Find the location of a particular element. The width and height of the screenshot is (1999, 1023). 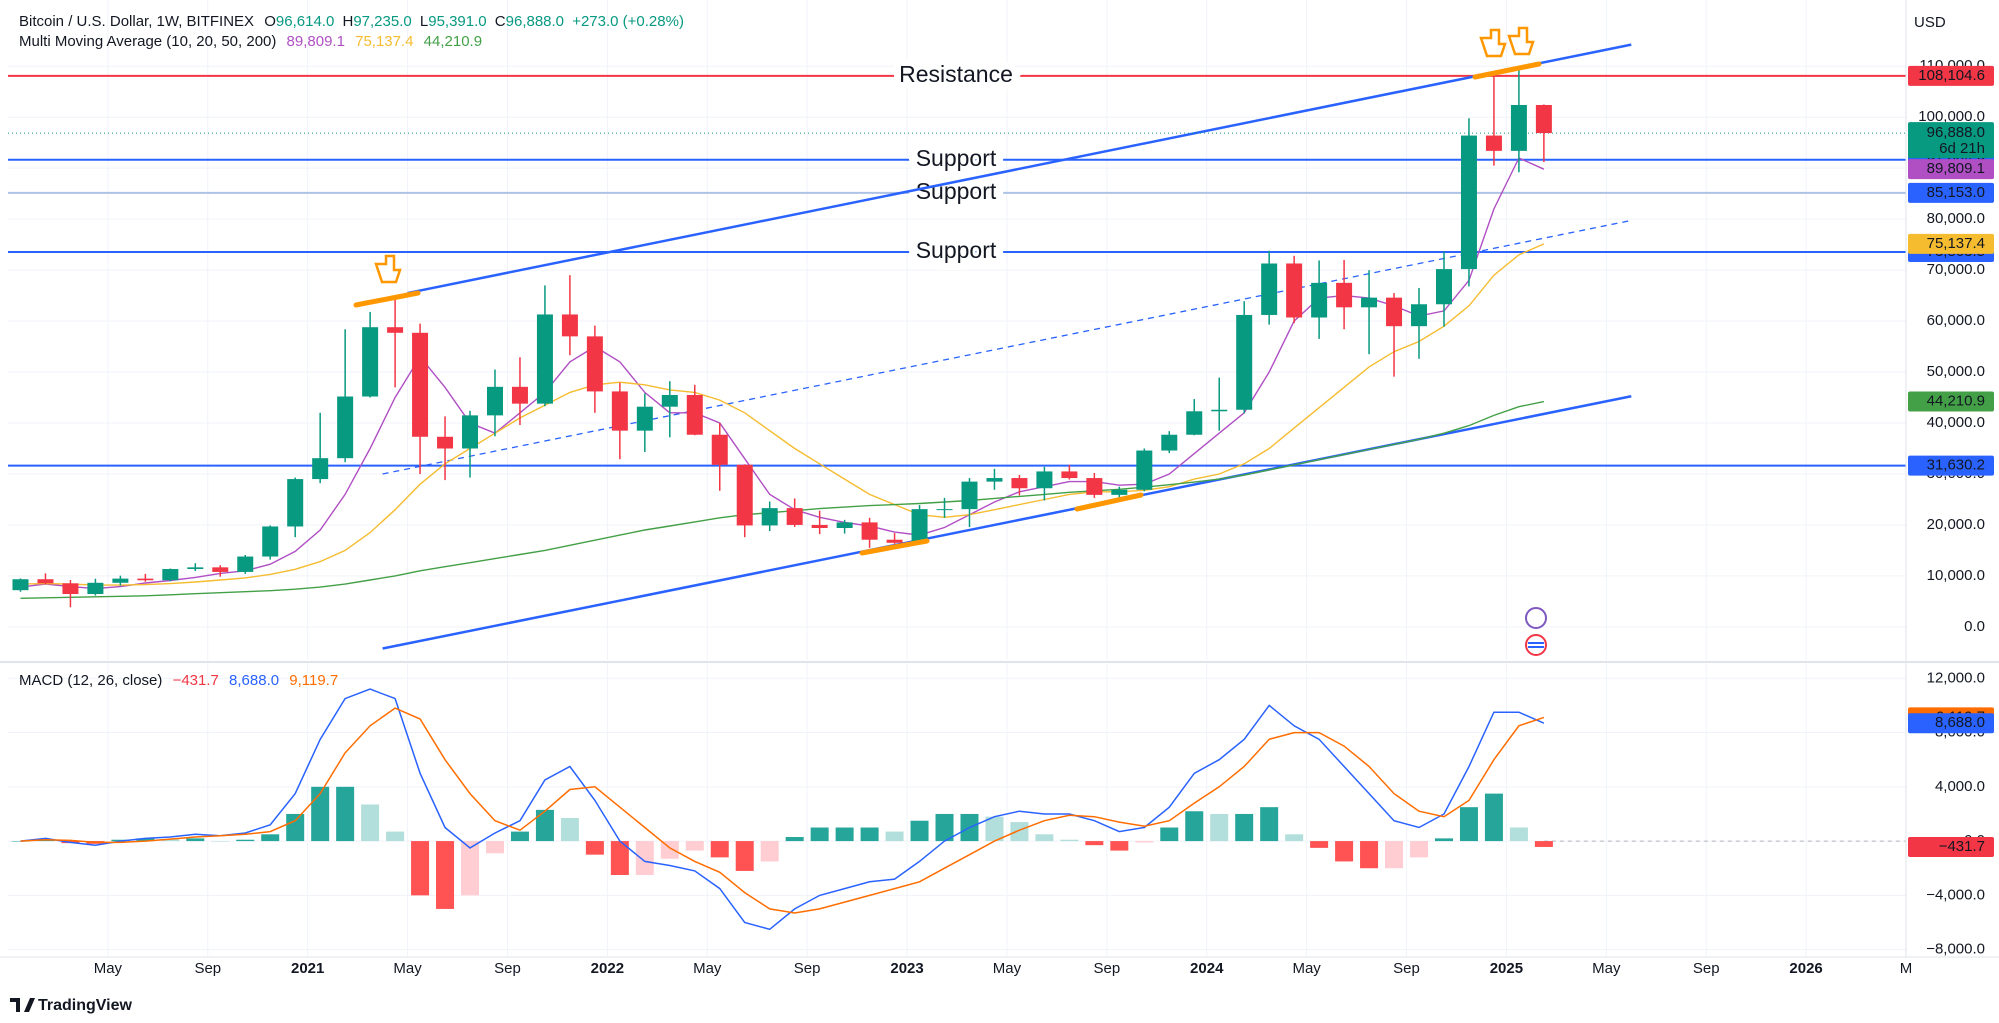

price-tag-label: 96,888.0 is located at coordinates (1956, 132).